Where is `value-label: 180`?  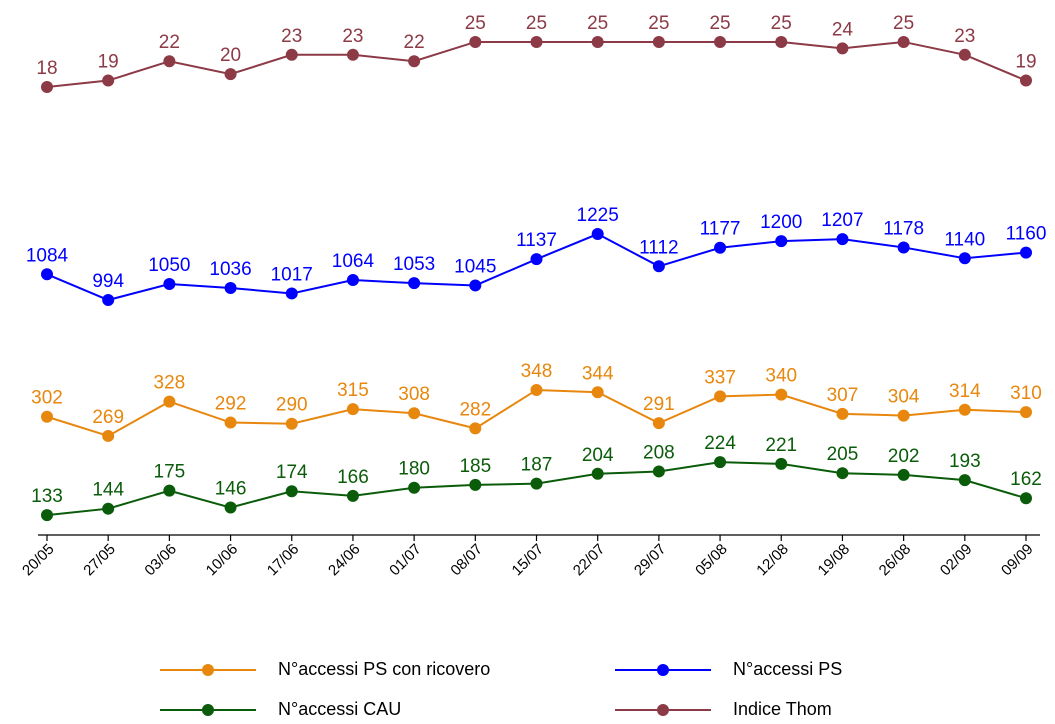 value-label: 180 is located at coordinates (414, 469).